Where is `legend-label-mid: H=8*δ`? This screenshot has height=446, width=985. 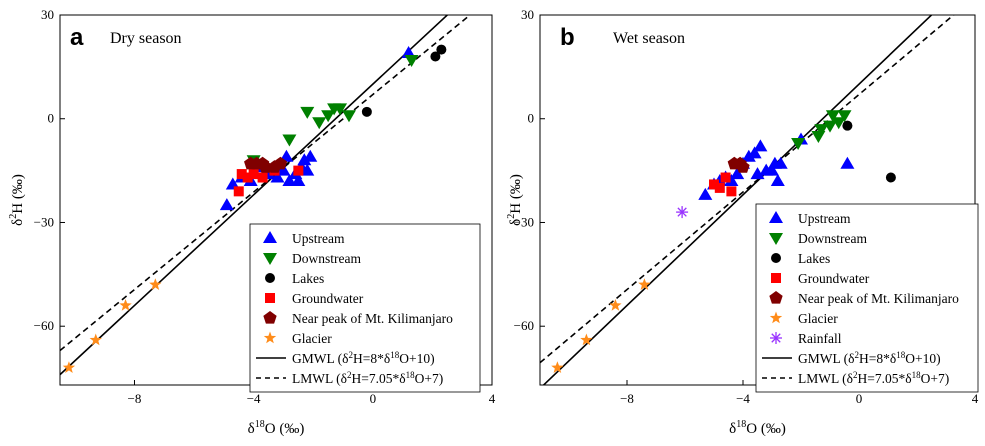
legend-label-mid: H=8*δ is located at coordinates (371, 358).